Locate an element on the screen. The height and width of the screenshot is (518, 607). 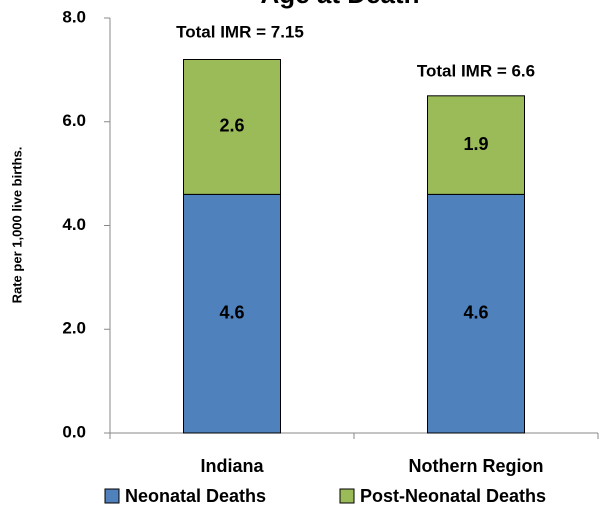
y-tick-label: 4.0 is located at coordinates (74, 224).